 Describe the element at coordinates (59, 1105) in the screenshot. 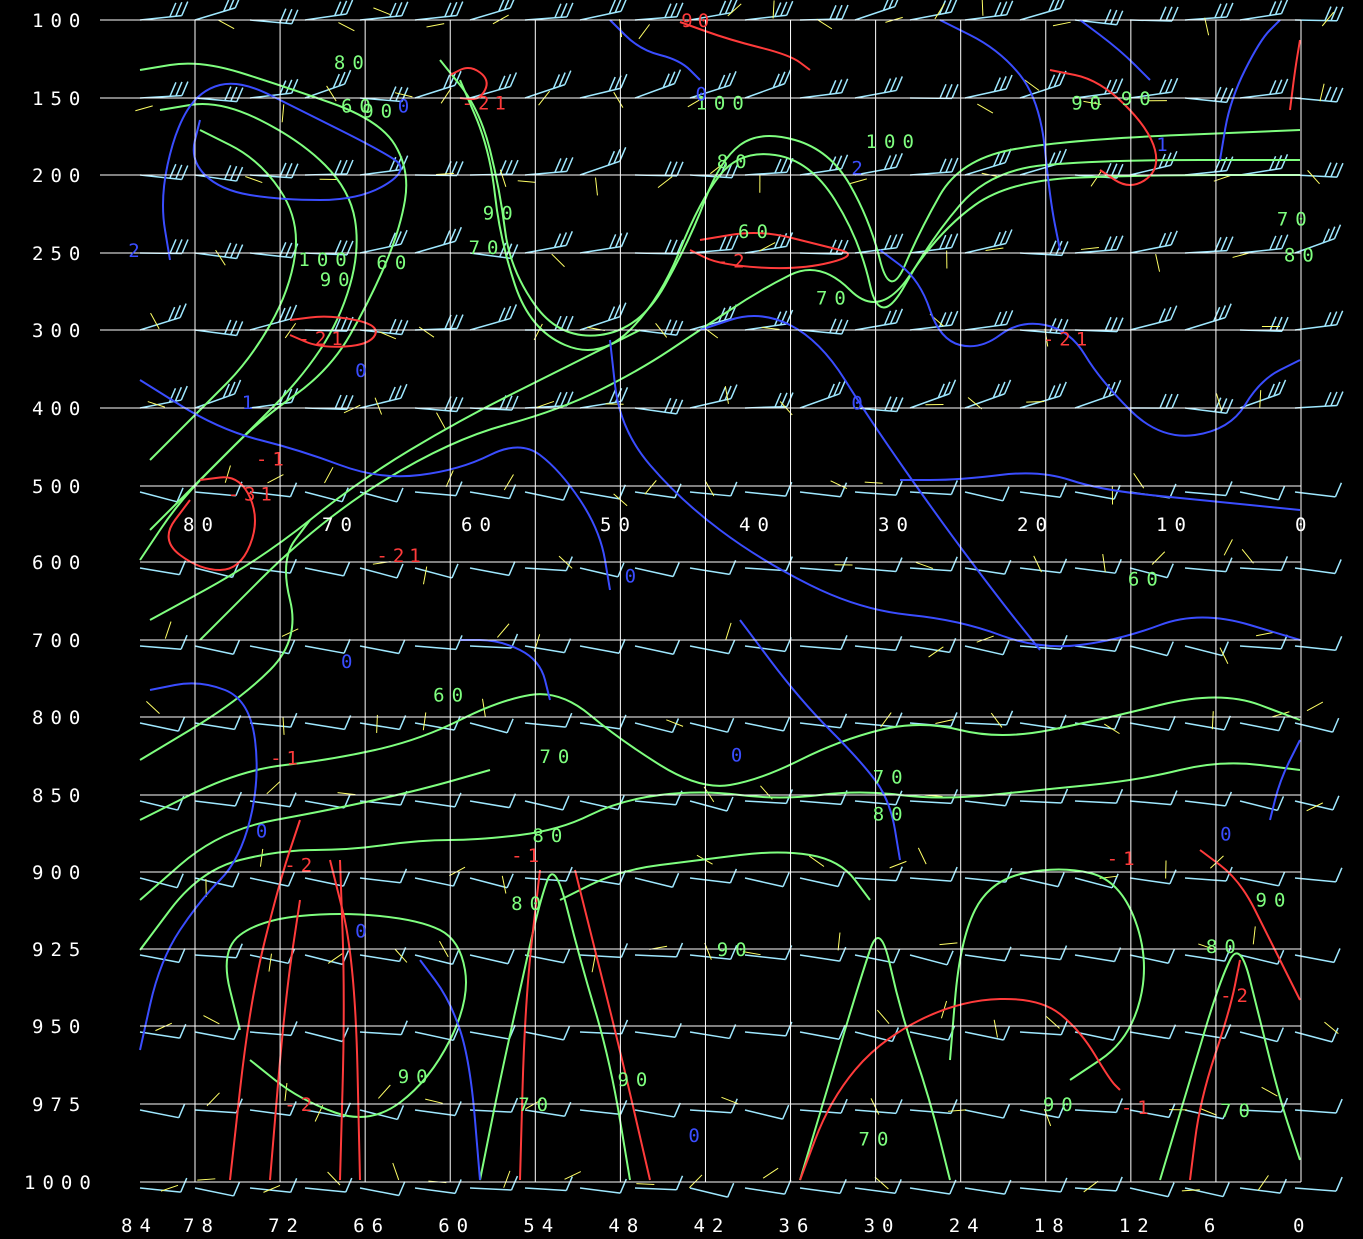

I see `y-tick-label: 975` at that location.